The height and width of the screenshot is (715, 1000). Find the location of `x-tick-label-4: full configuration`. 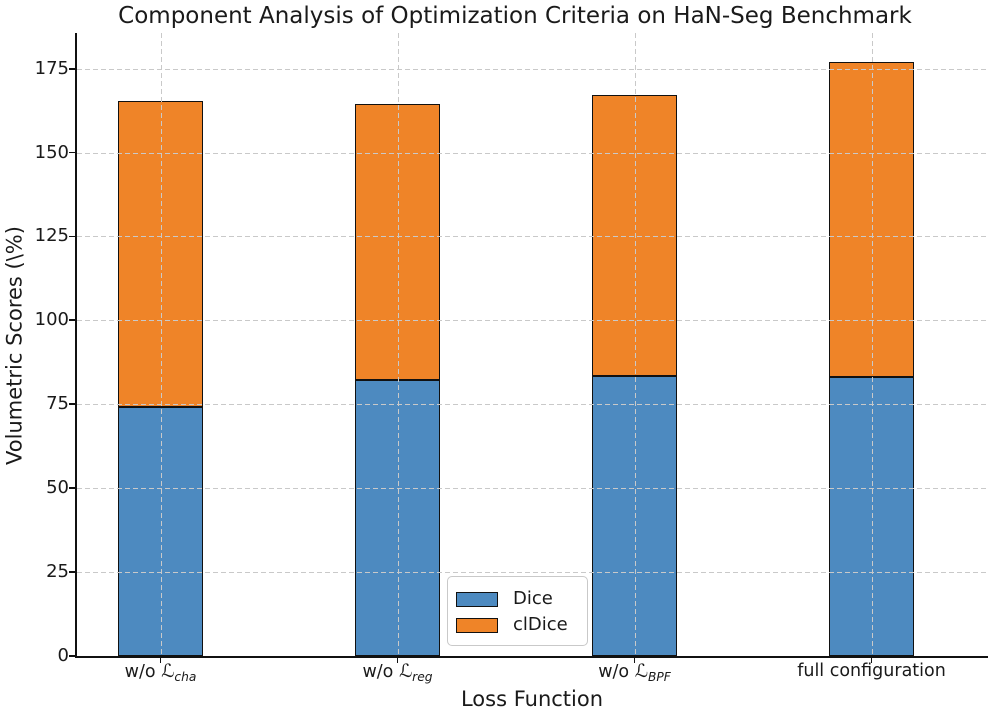

x-tick-label-4: full configuration is located at coordinates (871, 671).